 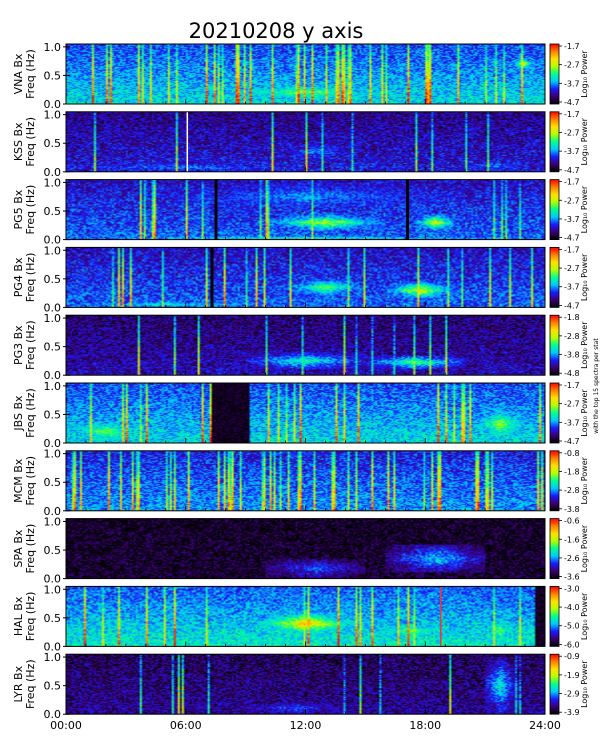 I want to click on side-note: with the top 15 spectra per stat, so click(x=596, y=386).